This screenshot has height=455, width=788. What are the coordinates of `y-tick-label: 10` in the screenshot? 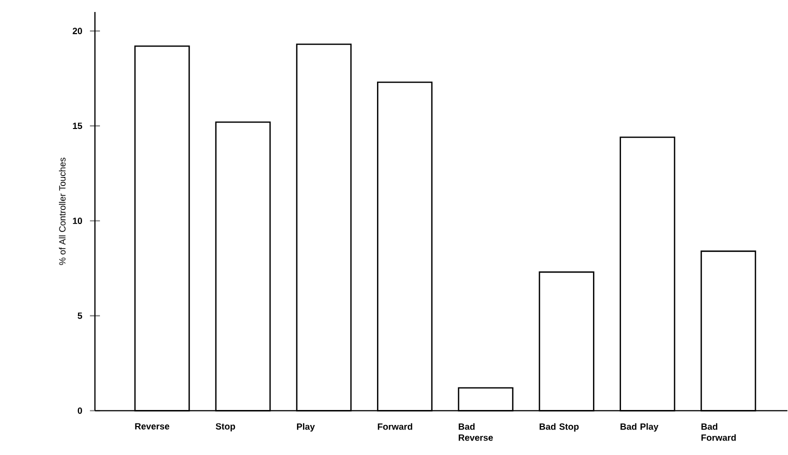 It's located at (77, 221).